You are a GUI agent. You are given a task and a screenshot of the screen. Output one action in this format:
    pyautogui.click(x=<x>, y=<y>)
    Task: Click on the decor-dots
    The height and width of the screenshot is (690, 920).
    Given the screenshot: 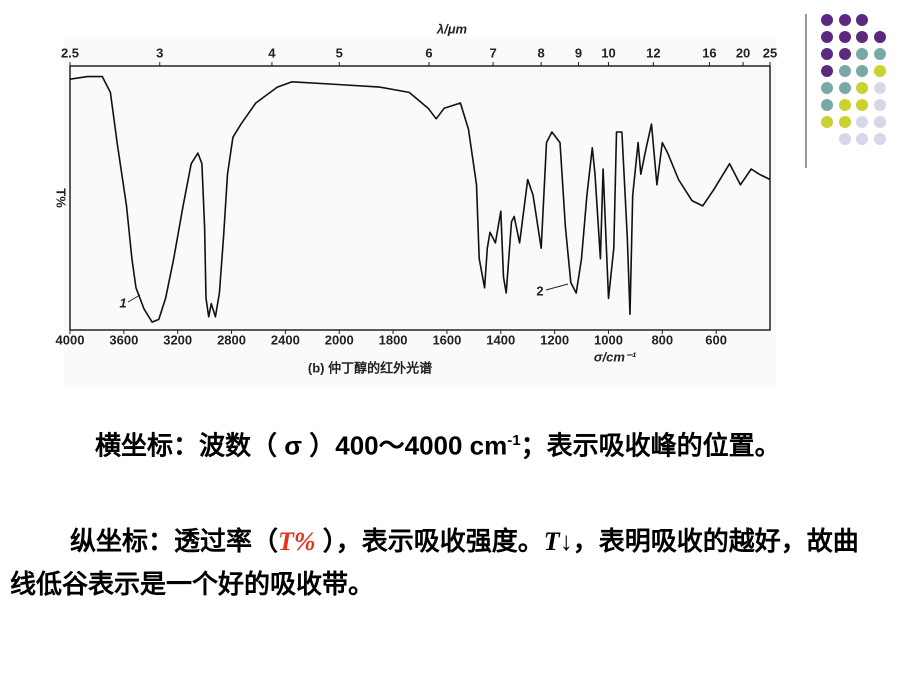 What is the action you would take?
    pyautogui.click(x=853, y=79)
    